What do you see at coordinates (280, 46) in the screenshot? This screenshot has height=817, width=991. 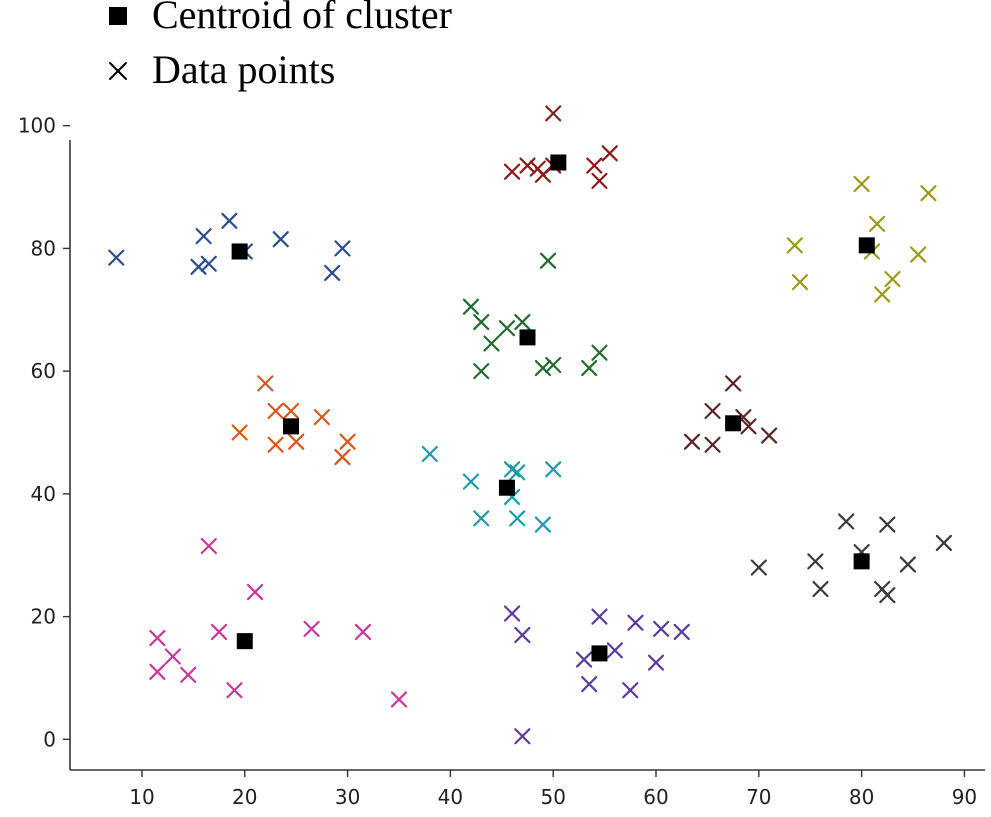 I see `legend: Centroid of cluster Data points` at bounding box center [280, 46].